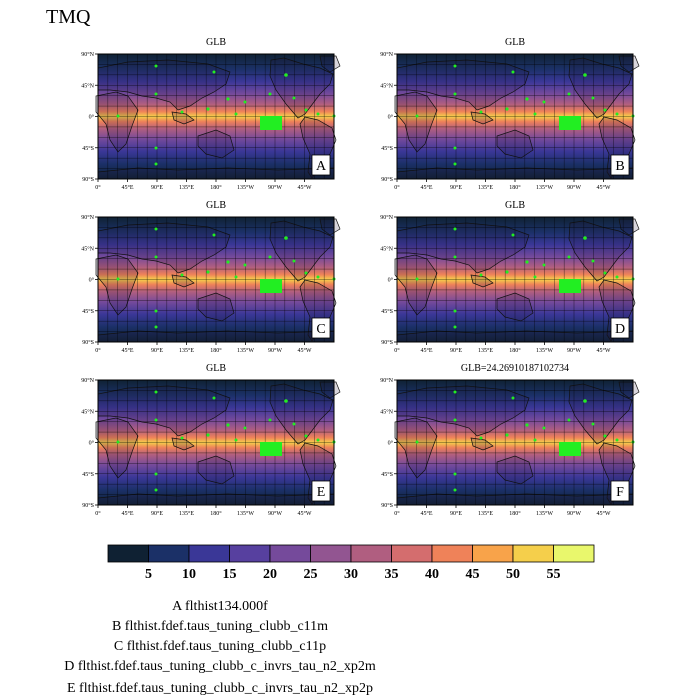  I want to click on colorbar-label: 20, so click(270, 574).